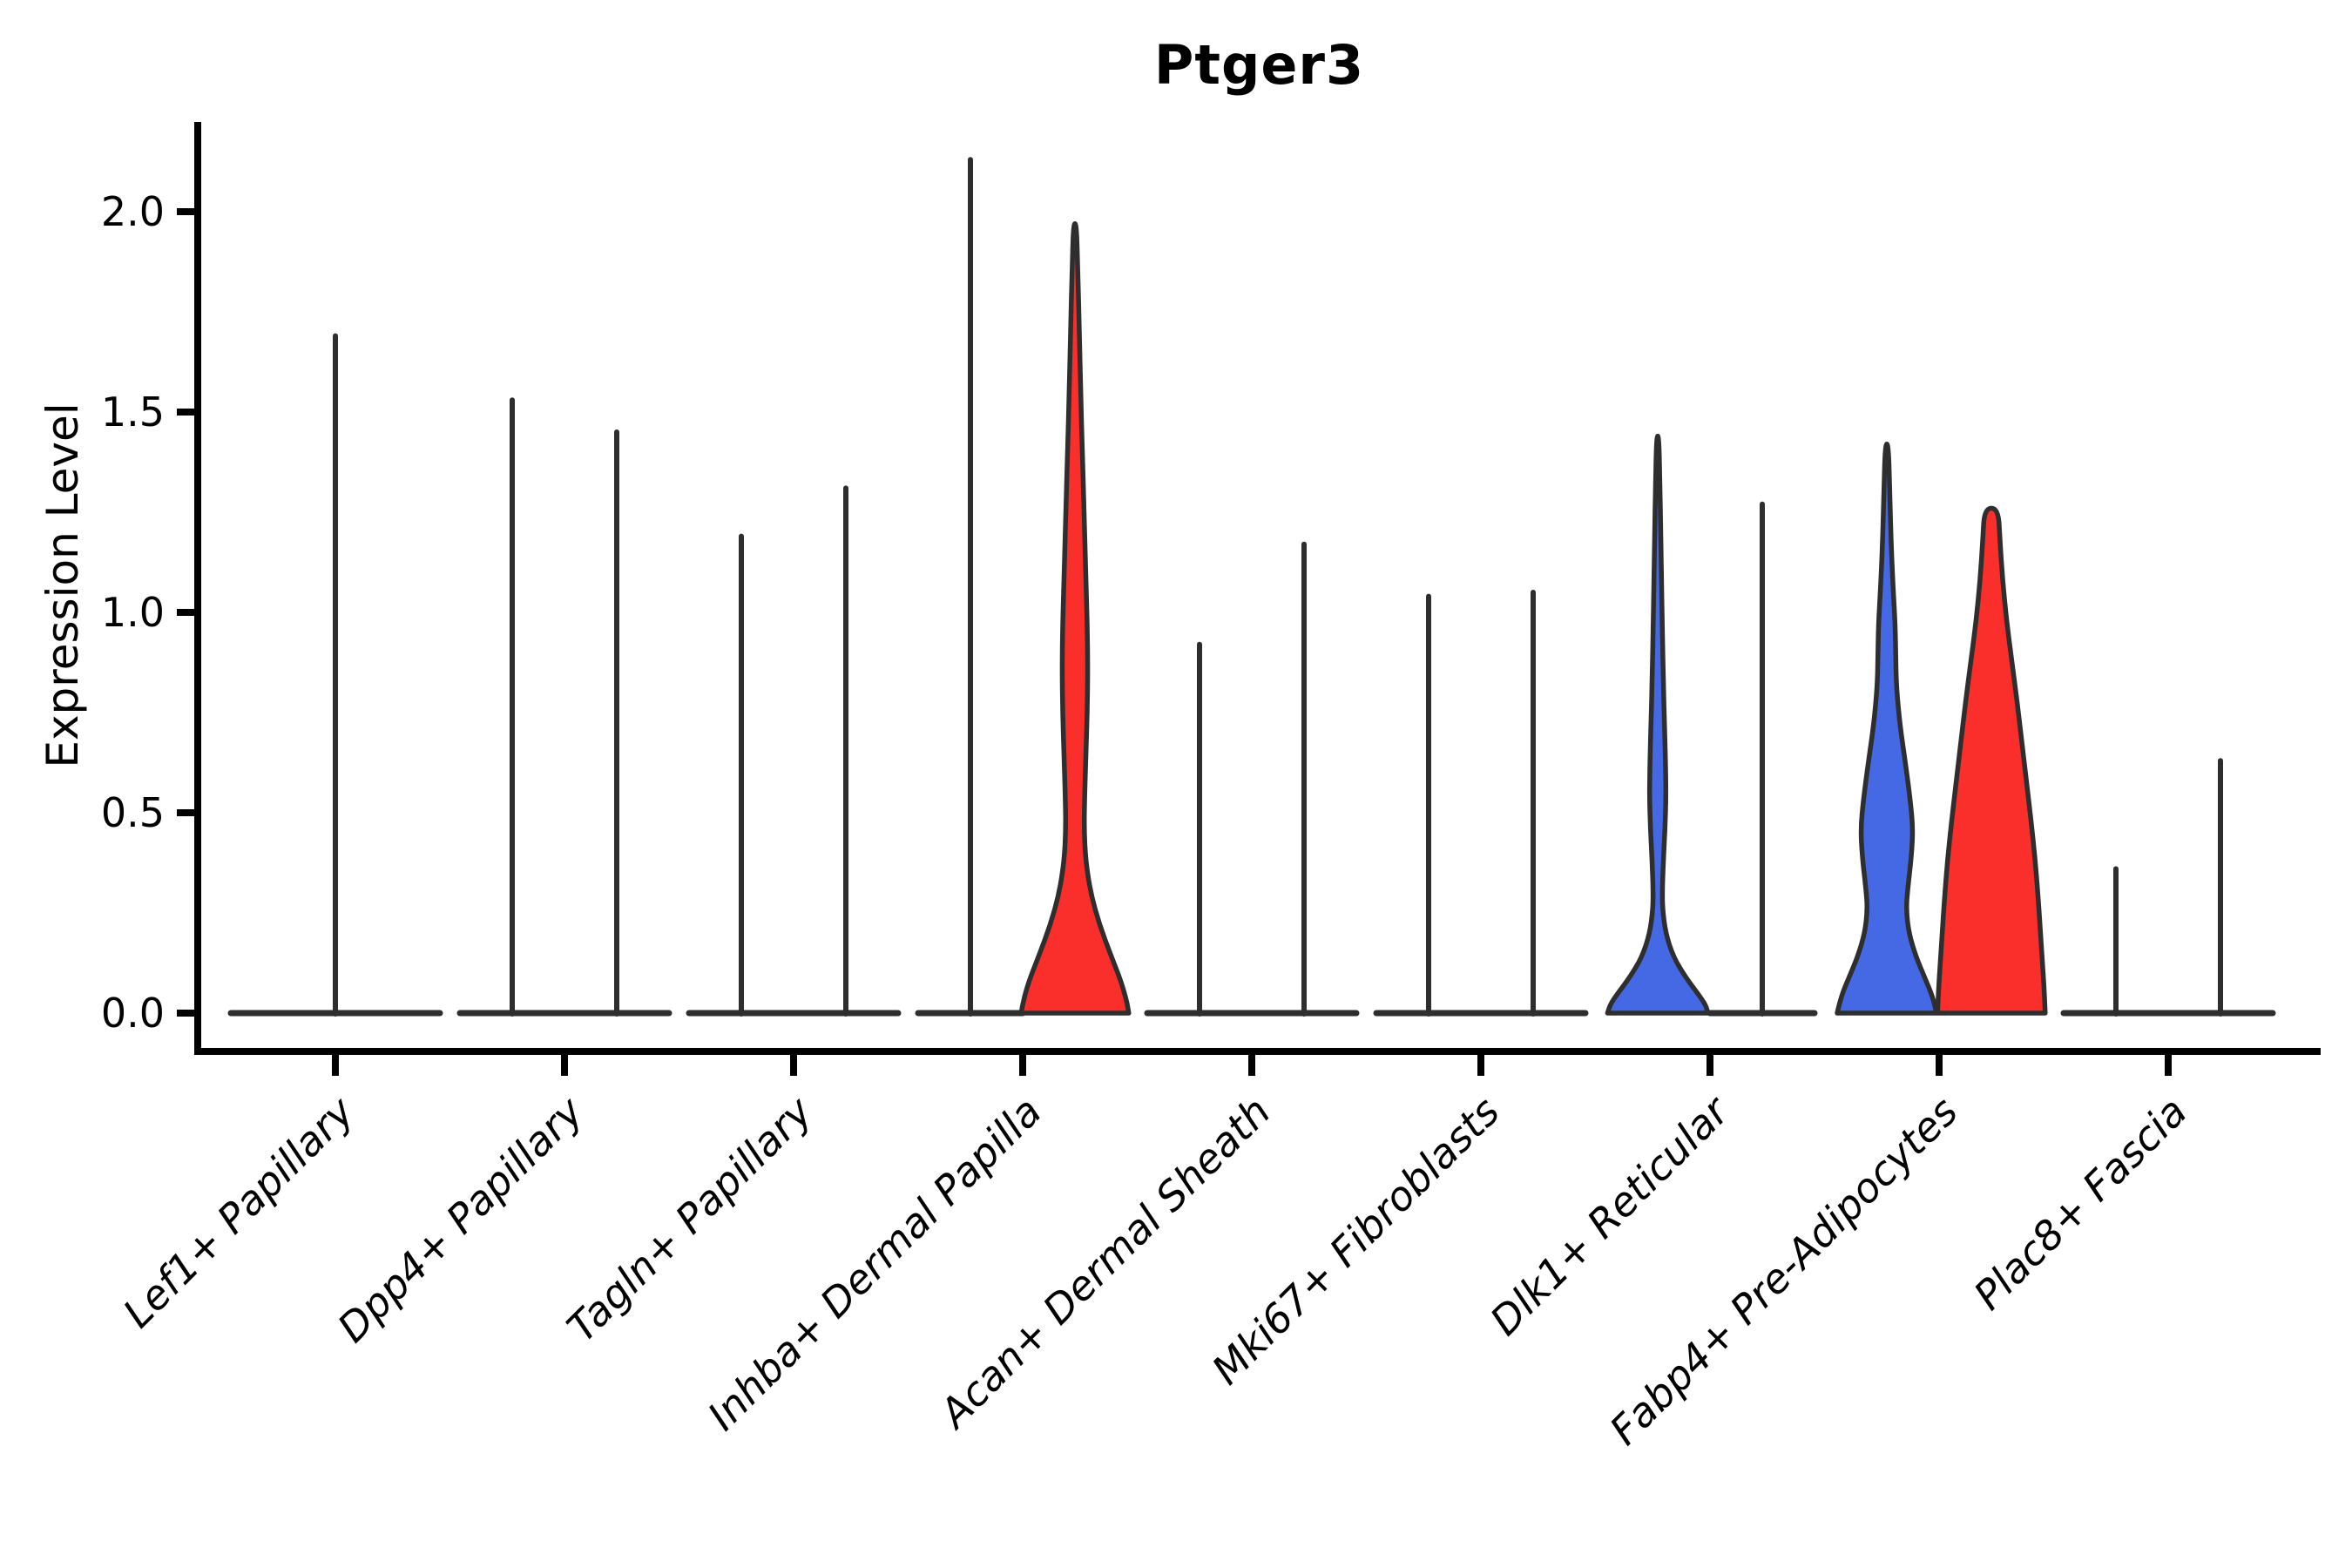 This screenshot has height=1568, width=2352. Describe the element at coordinates (1075, 618) in the screenshot. I see `violin-inhba-dermal-papilla-2-red` at that location.